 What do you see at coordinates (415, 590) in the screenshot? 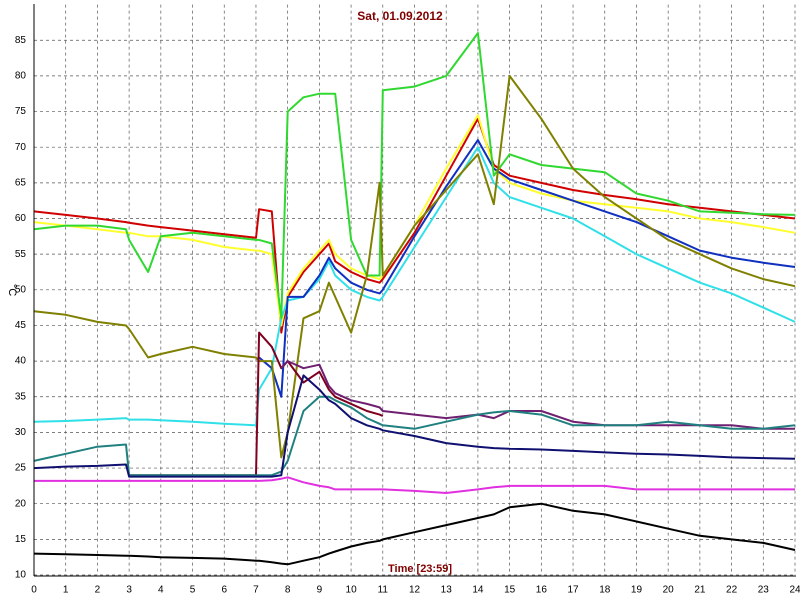
I see `x-tick-label: 12` at bounding box center [415, 590].